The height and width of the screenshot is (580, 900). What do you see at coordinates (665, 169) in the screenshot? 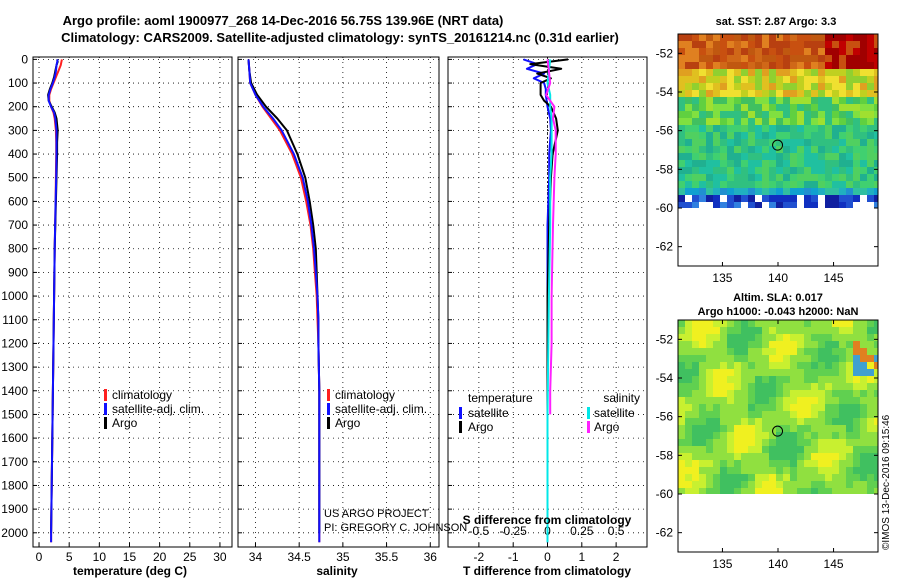
I see `map-y-tick-label: -58` at bounding box center [665, 169].